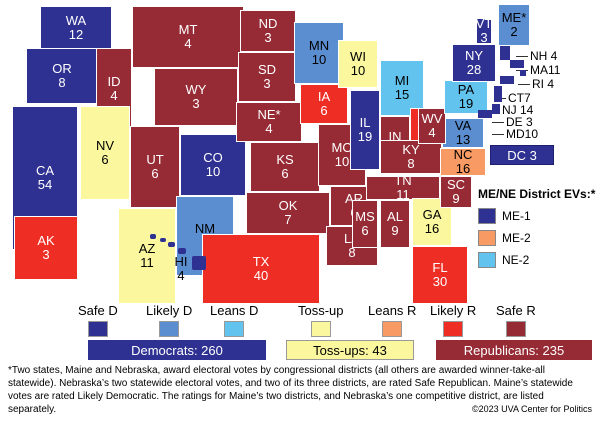 The image size is (600, 422). What do you see at coordinates (358, 57) in the screenshot?
I see `state-abbr: WI` at bounding box center [358, 57].